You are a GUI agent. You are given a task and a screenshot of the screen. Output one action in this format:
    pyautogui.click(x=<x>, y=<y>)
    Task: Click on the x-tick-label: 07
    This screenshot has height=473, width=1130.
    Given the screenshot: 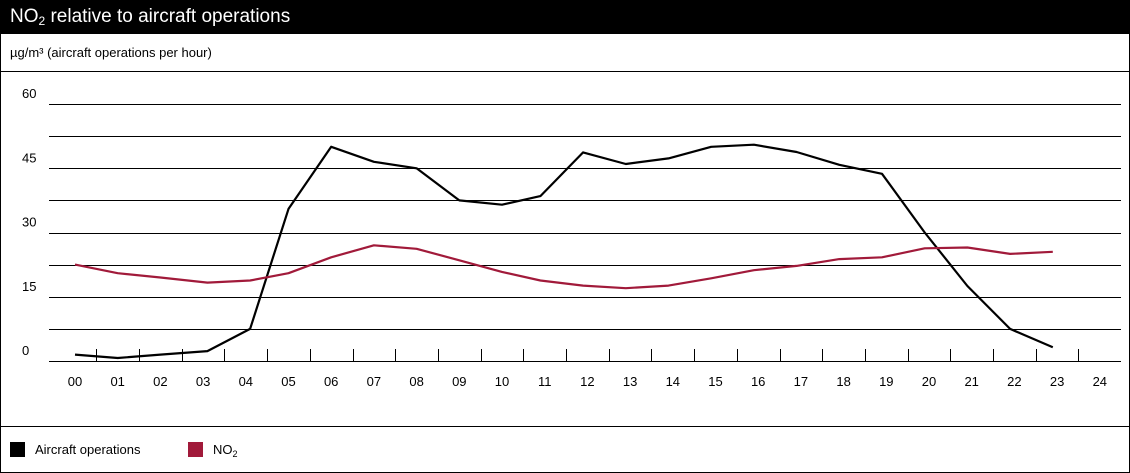 What is the action you would take?
    pyautogui.click(x=374, y=381)
    